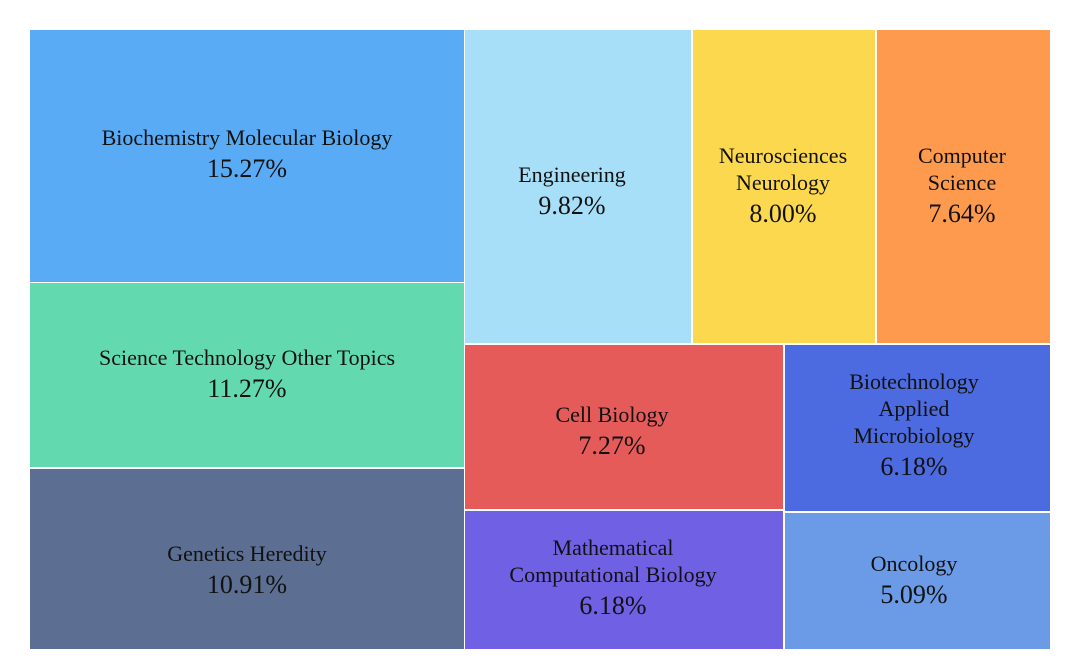 This screenshot has height=669, width=1080. I want to click on treemap-cell-cell-biology: Cell Biology 7.27%, so click(624, 427).